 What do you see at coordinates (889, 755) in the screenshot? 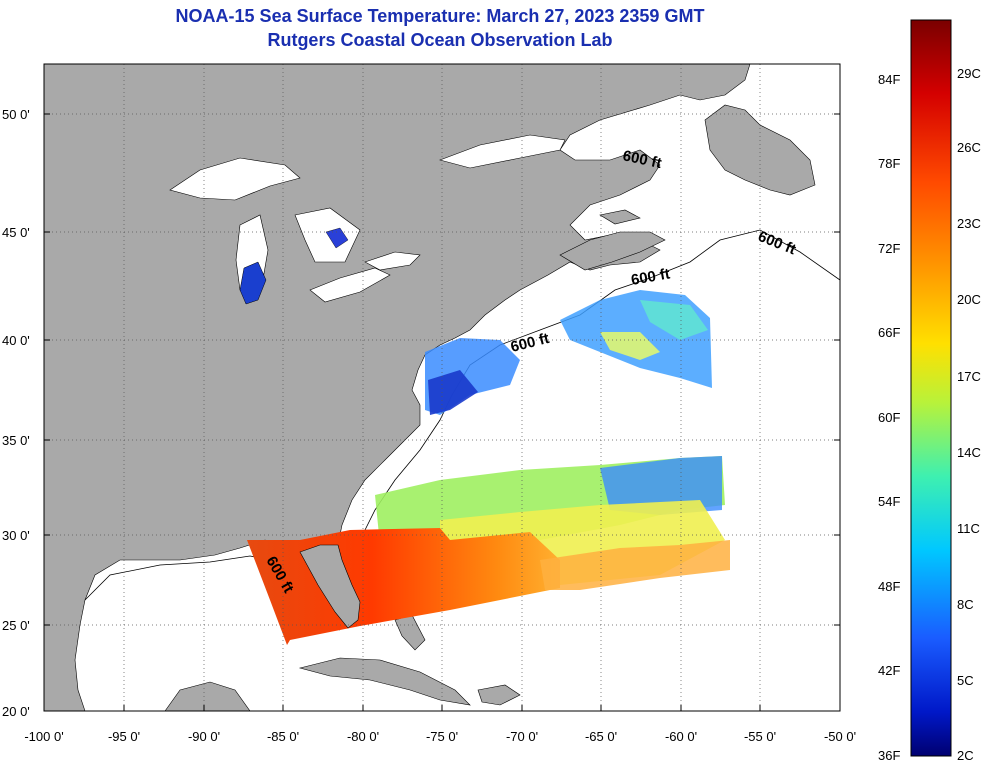
I see `colorbar-f-label: 36F` at bounding box center [889, 755].